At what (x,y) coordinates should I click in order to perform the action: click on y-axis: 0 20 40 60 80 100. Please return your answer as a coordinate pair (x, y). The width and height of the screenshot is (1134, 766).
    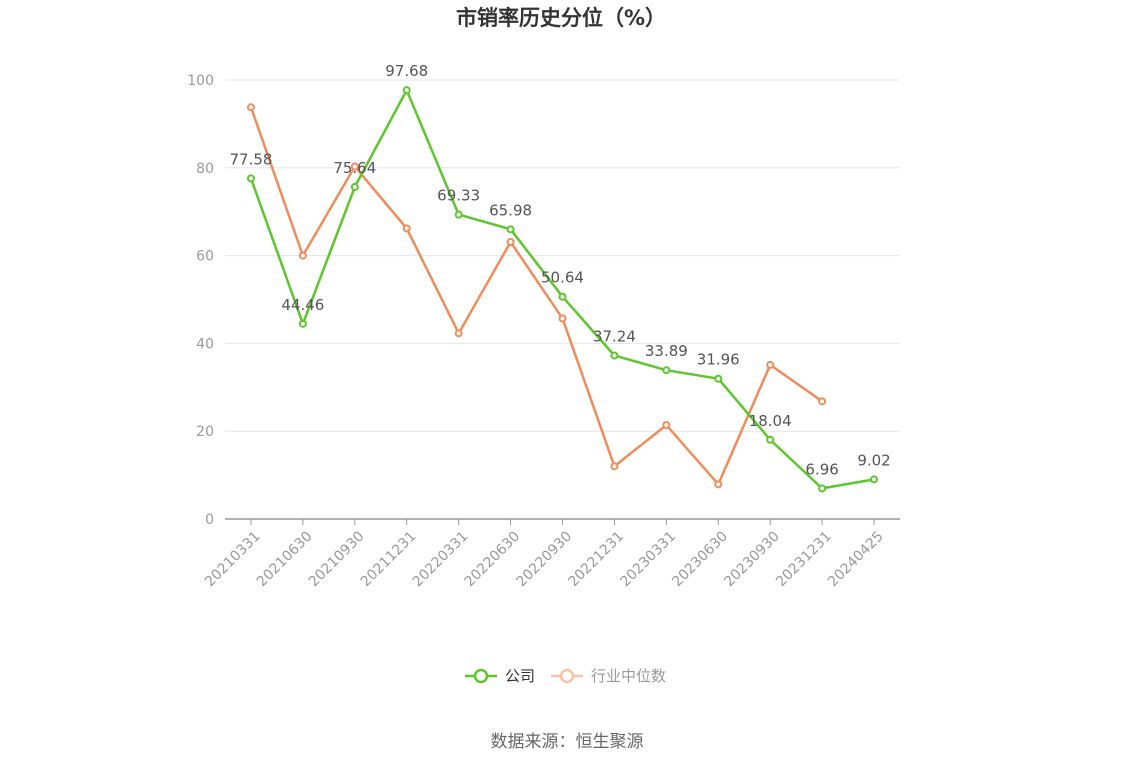
    Looking at the image, I should click on (200, 300).